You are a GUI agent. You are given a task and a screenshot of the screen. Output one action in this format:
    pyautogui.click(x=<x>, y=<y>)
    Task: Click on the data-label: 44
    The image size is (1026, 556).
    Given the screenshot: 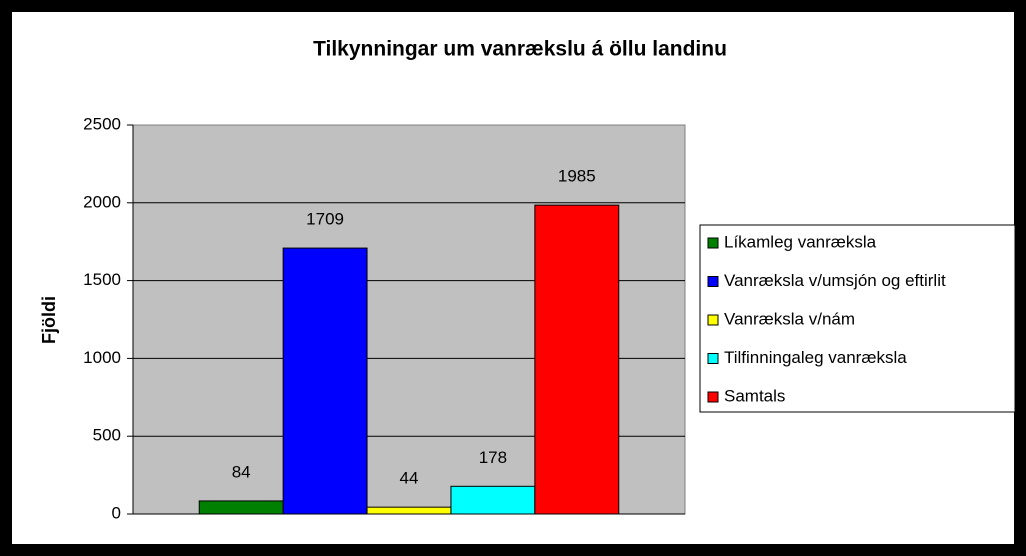 What is the action you would take?
    pyautogui.click(x=409, y=478)
    